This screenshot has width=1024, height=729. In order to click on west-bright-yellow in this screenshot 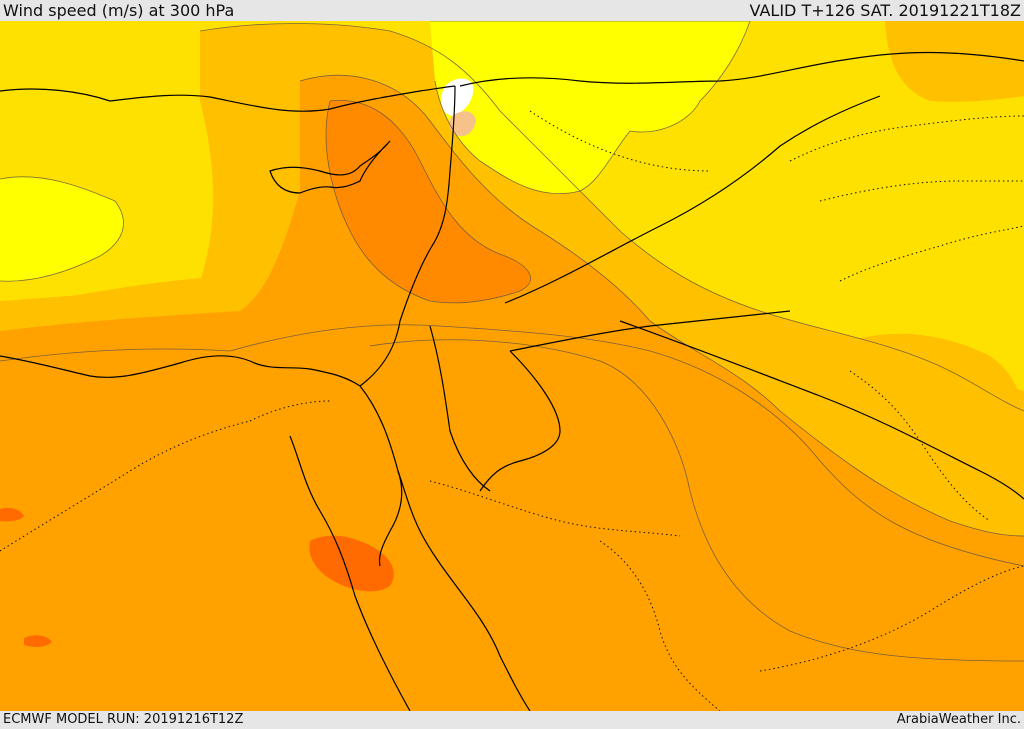, I will do `click(62, 229)`.